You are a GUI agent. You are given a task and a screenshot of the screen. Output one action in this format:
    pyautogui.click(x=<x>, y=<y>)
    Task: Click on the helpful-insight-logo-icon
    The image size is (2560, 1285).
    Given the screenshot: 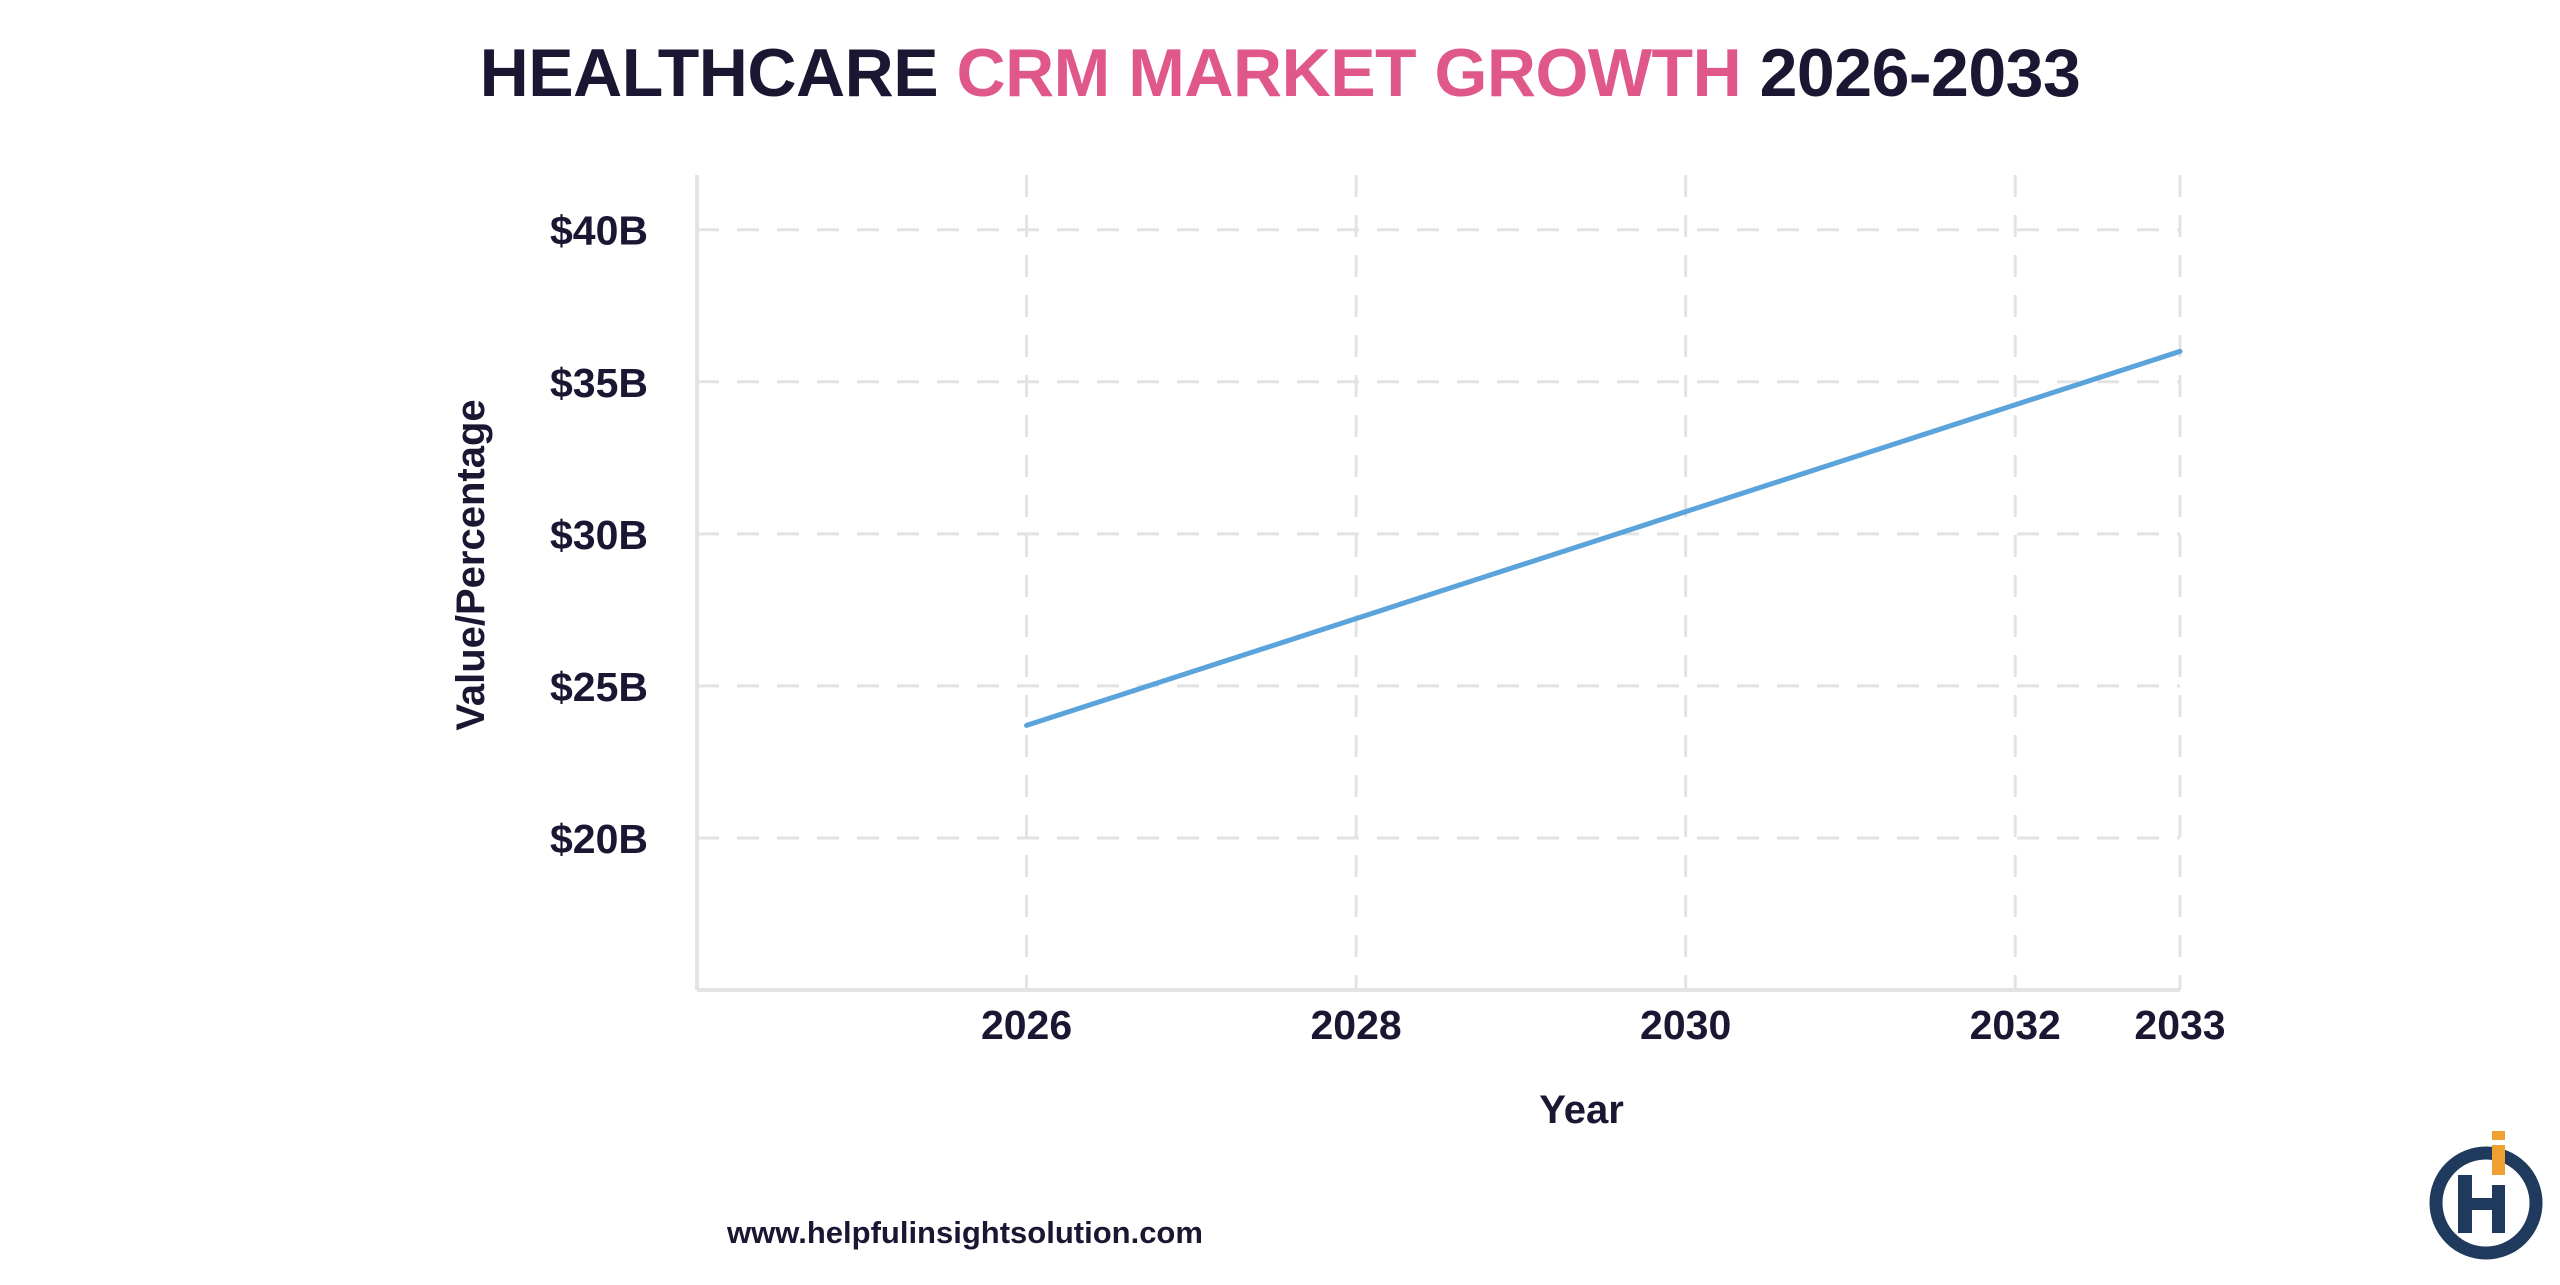 What is the action you would take?
    pyautogui.click(x=2486, y=1195)
    